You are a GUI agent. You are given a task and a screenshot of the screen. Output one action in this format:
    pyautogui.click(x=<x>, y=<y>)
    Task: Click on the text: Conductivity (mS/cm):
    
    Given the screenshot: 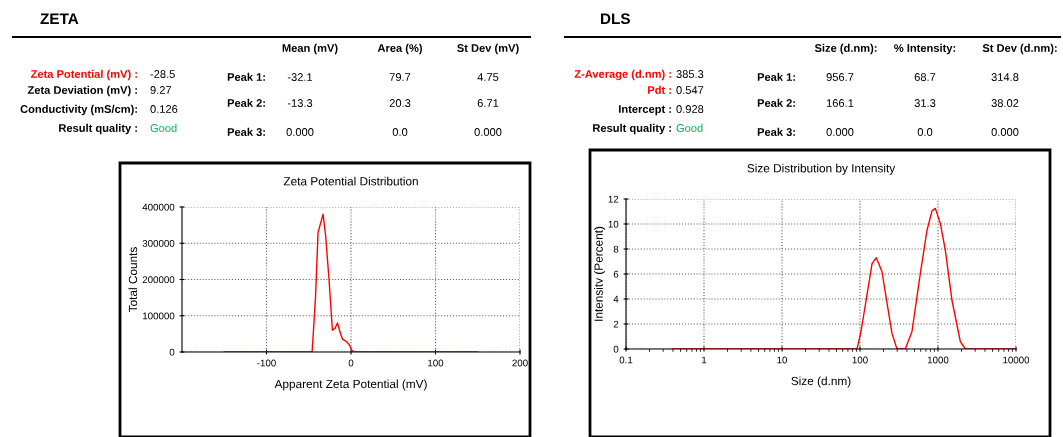 What is the action you would take?
    pyautogui.click(x=78, y=110)
    